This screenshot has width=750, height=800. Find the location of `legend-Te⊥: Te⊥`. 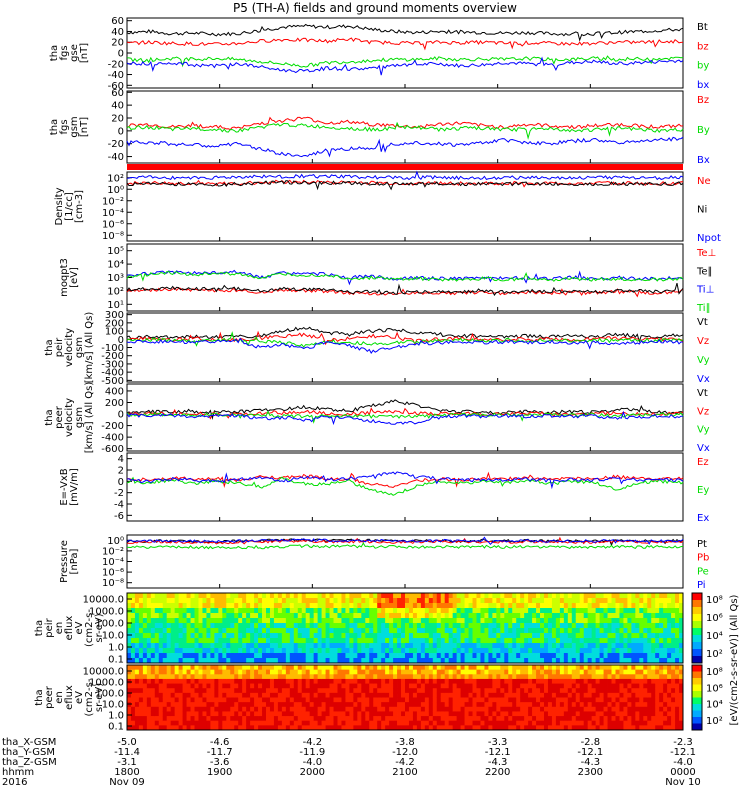

legend-Te⊥: Te⊥ is located at coordinates (706, 253).